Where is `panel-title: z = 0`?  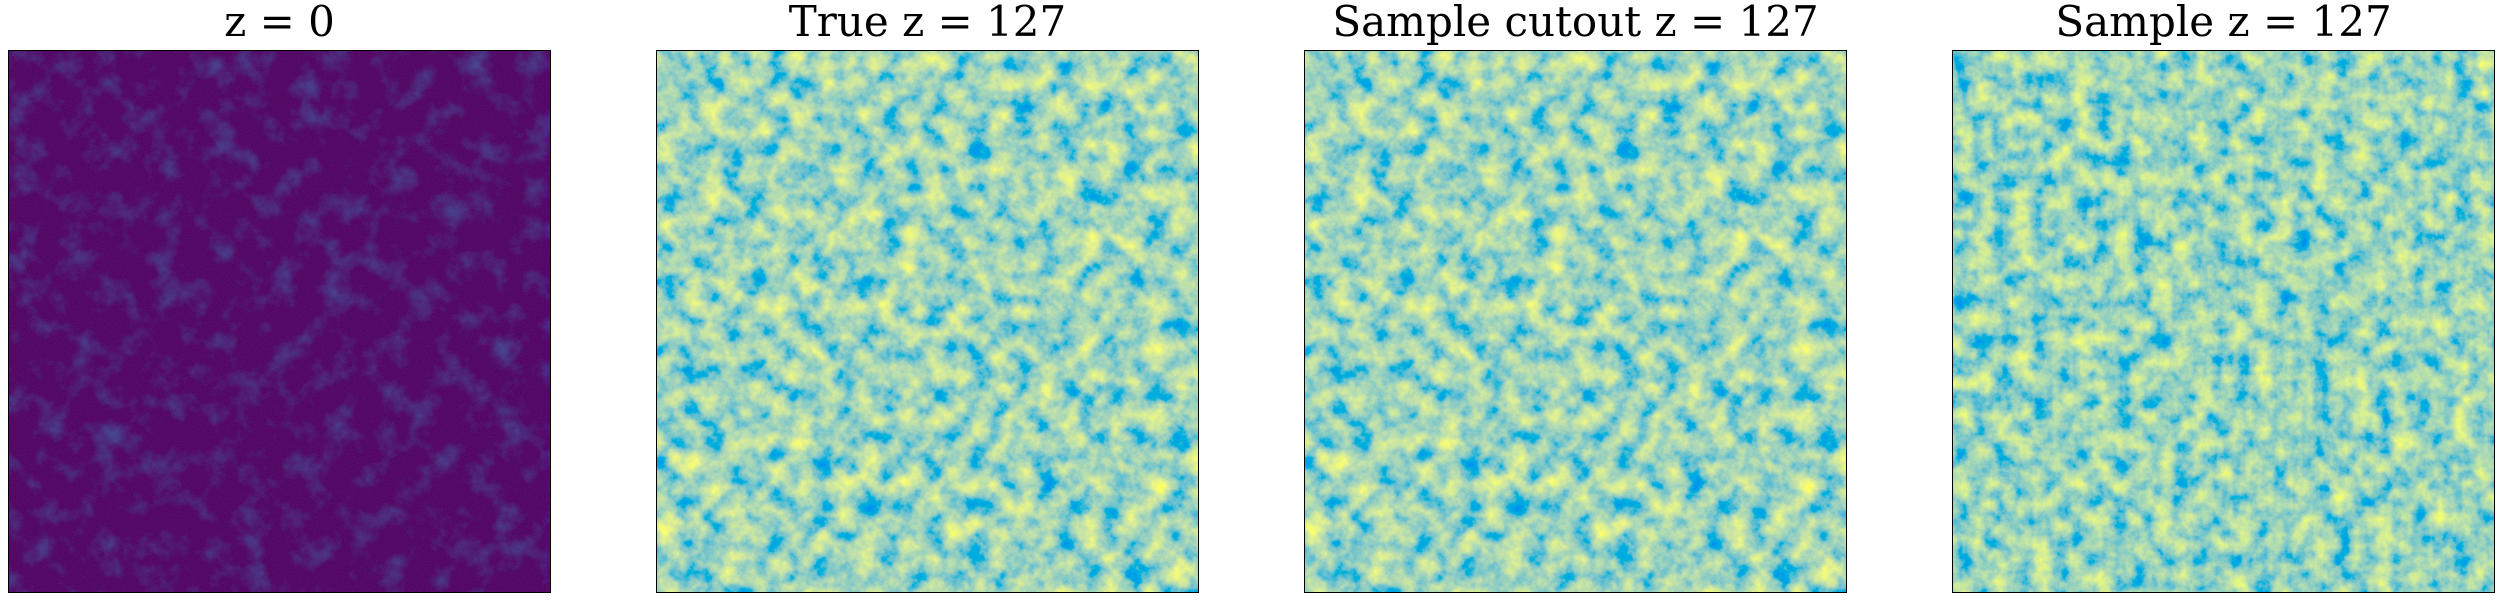
panel-title: z = 0 is located at coordinates (279, 23).